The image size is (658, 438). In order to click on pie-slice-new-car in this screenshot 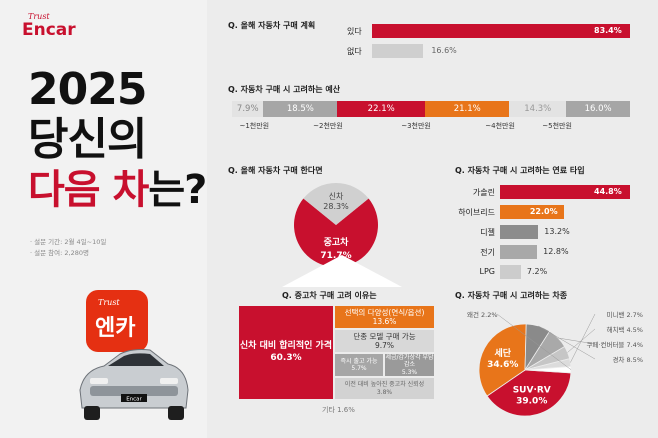, I will do `click(336, 204)`.